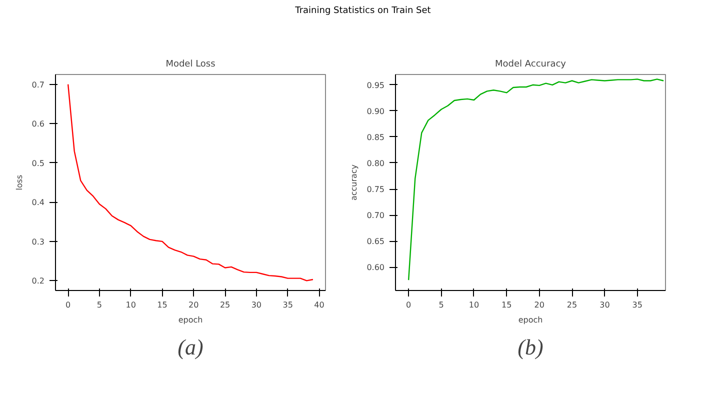 This screenshot has width=716, height=412. I want to click on chart-title: Model Accuracy, so click(531, 65).